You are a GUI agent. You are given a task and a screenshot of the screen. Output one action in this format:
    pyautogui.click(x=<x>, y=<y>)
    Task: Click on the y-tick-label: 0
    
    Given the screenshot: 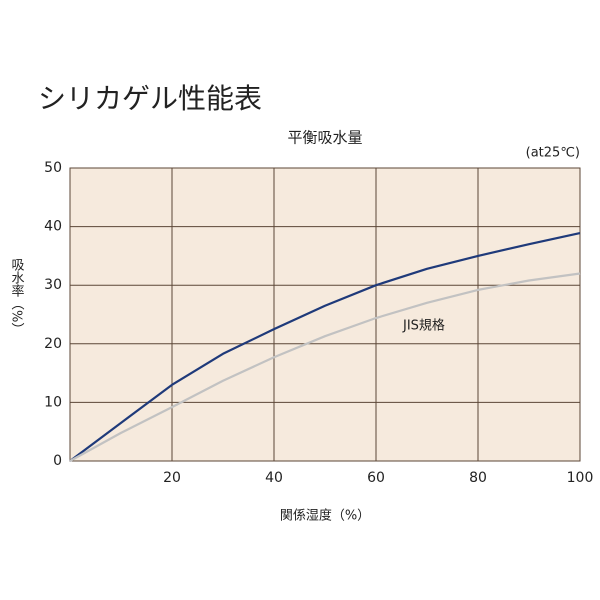 What is the action you would take?
    pyautogui.click(x=57, y=461)
    